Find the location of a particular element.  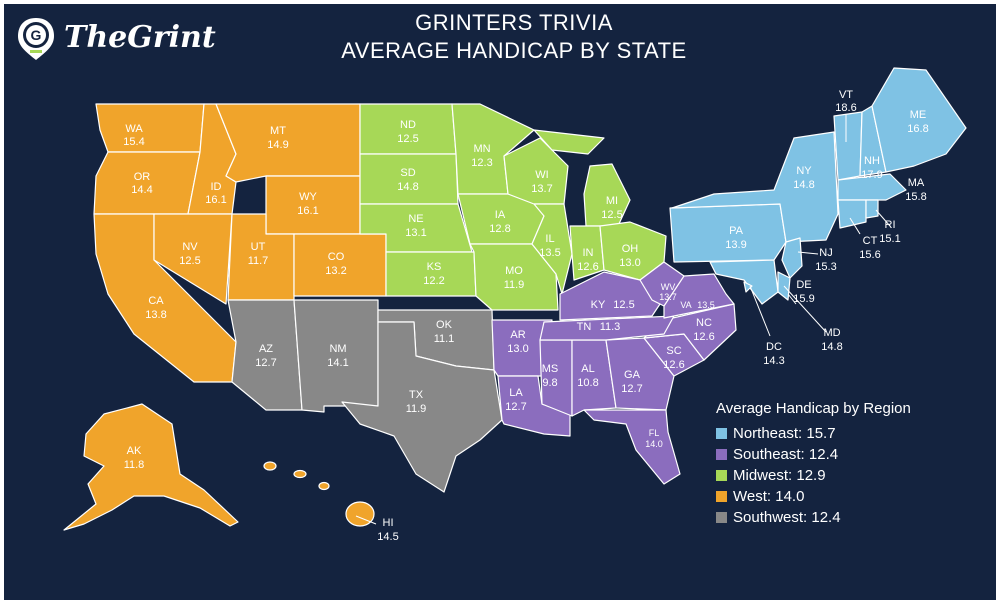

state-ma is located at coordinates (872, 187).